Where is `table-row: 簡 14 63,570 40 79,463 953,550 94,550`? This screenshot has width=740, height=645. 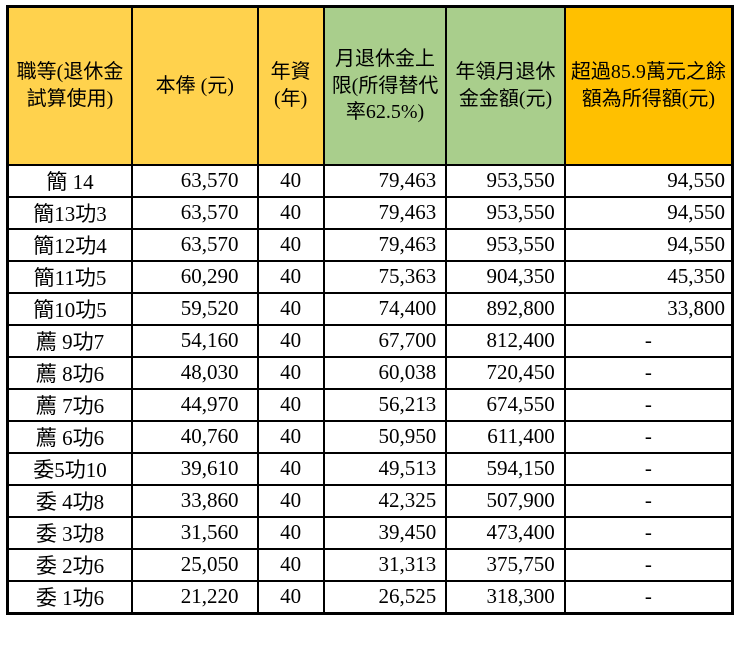 table-row: 簡 14 63,570 40 79,463 953,550 94,550 is located at coordinates (370, 180).